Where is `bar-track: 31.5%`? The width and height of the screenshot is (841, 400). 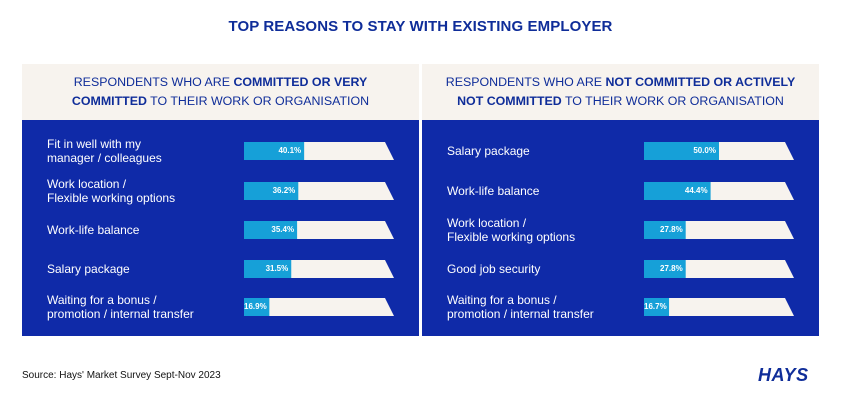 bar-track: 31.5% is located at coordinates (319, 269).